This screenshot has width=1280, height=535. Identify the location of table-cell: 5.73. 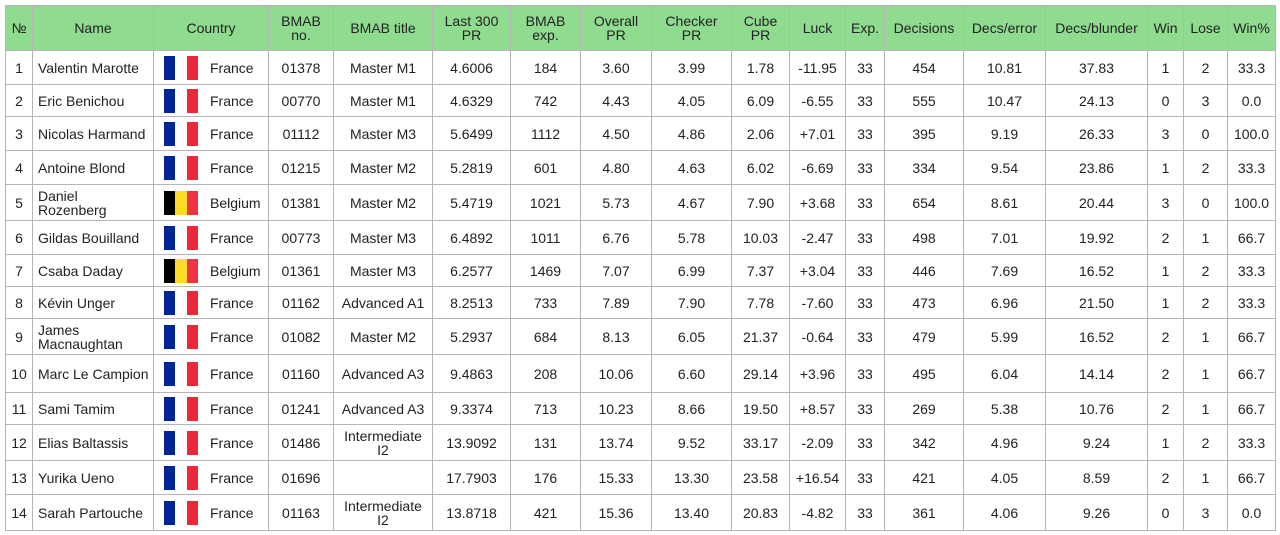
(616, 202).